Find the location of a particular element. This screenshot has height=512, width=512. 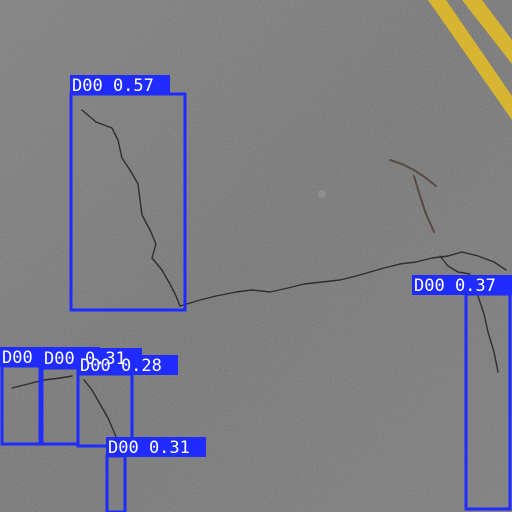

debris-stick is located at coordinates (413, 196).